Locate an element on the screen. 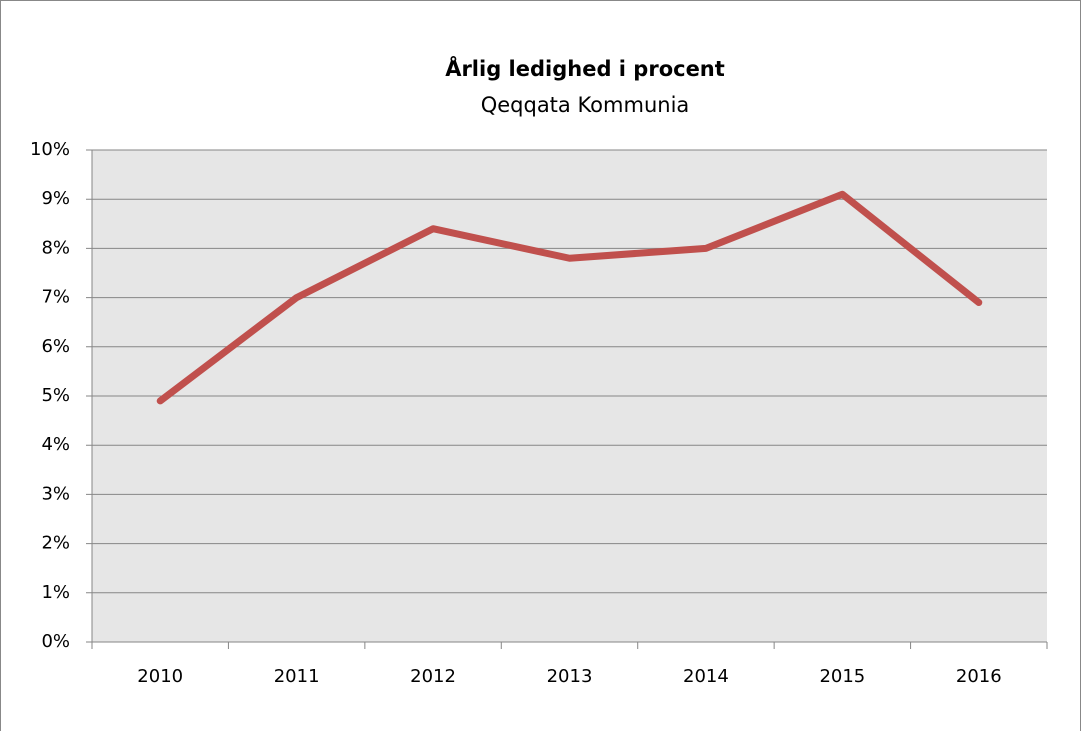 This screenshot has width=1082, height=731. y-tick-label: 8% is located at coordinates (55, 247).